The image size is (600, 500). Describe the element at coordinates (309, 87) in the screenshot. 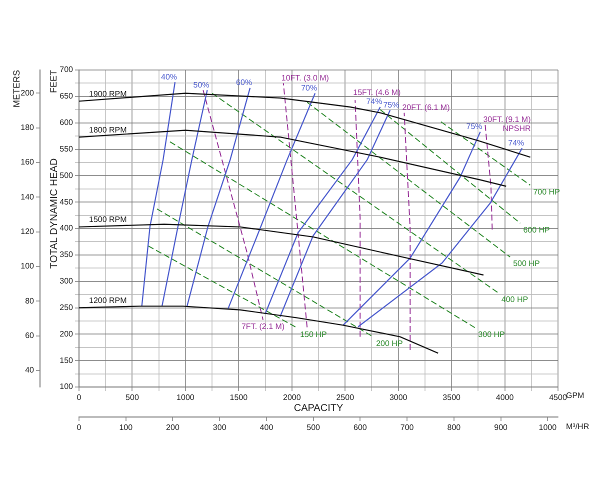

I see `series-label: 70%` at that location.